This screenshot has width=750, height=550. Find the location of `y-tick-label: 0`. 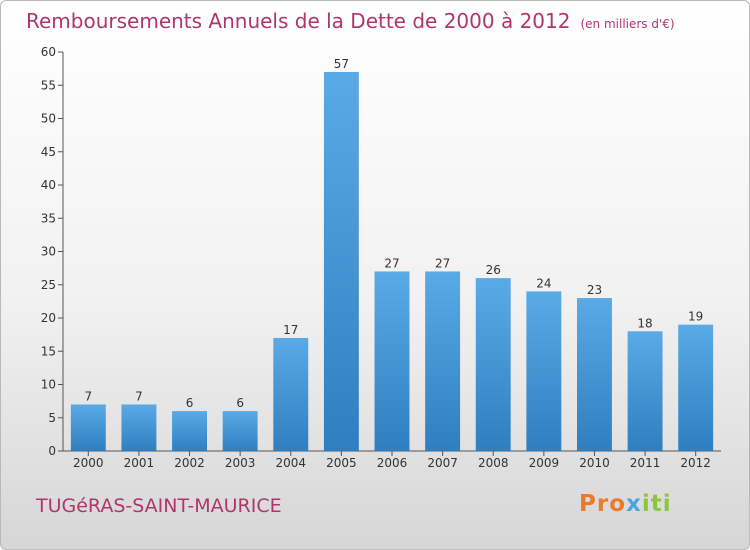

y-tick-label: 0 is located at coordinates (52, 451).